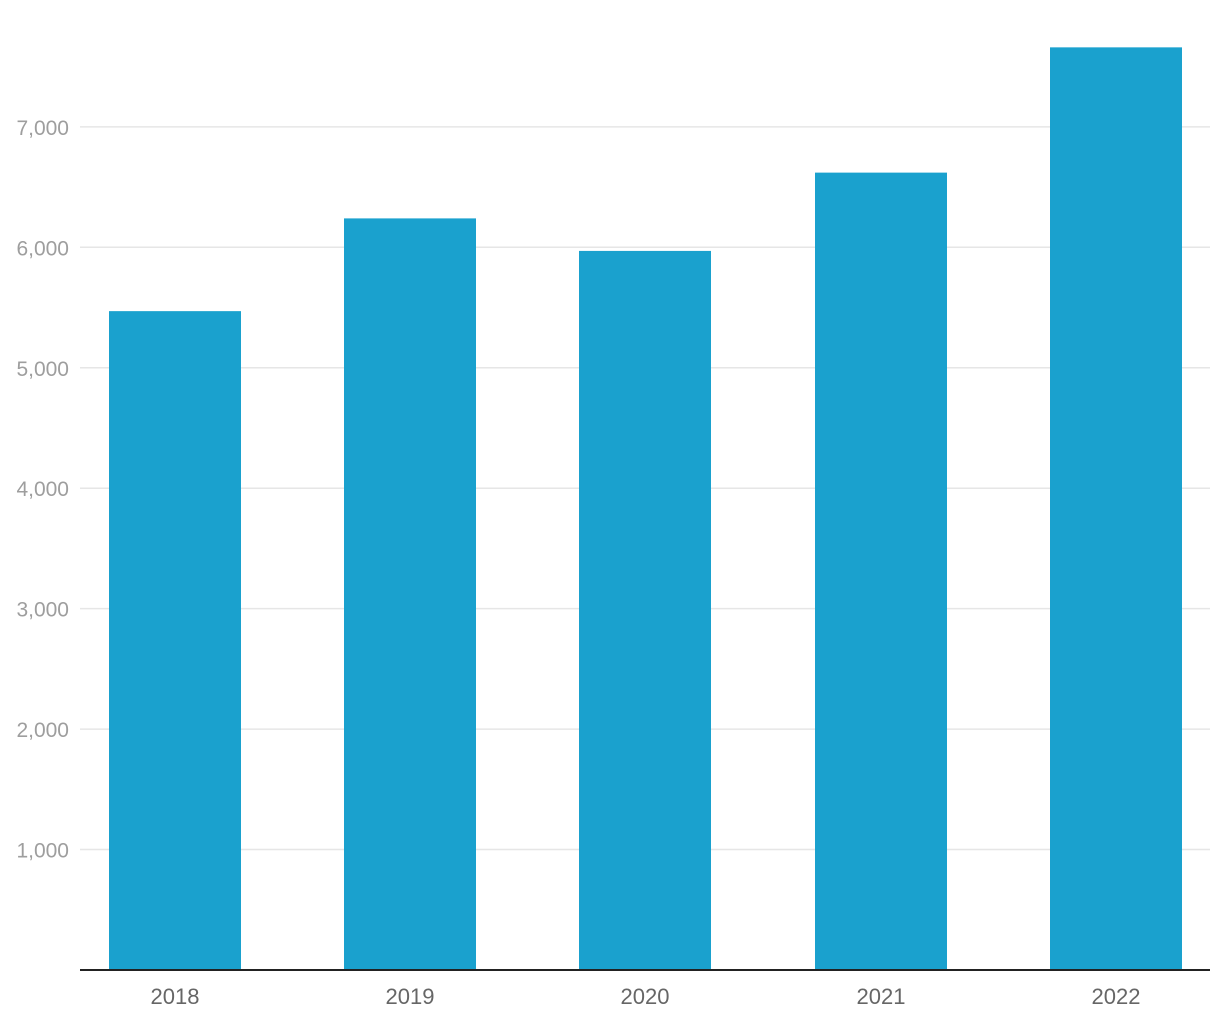  I want to click on y-tick-label: 1,000, so click(42, 851).